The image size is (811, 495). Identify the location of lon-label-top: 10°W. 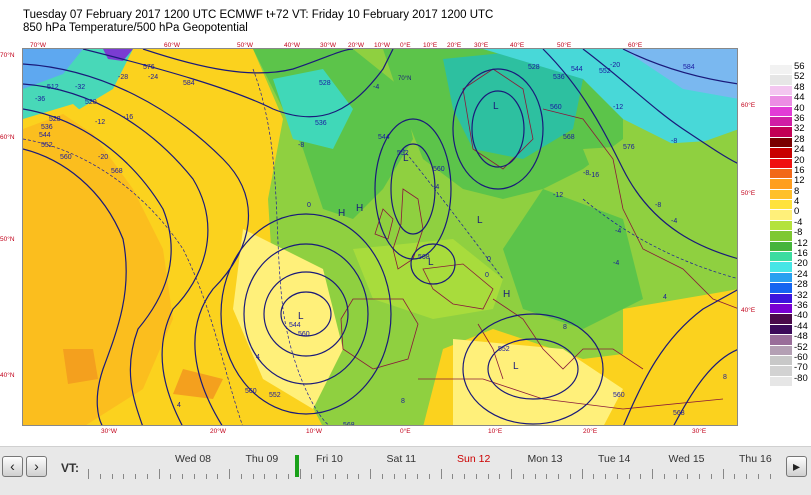
(382, 45).